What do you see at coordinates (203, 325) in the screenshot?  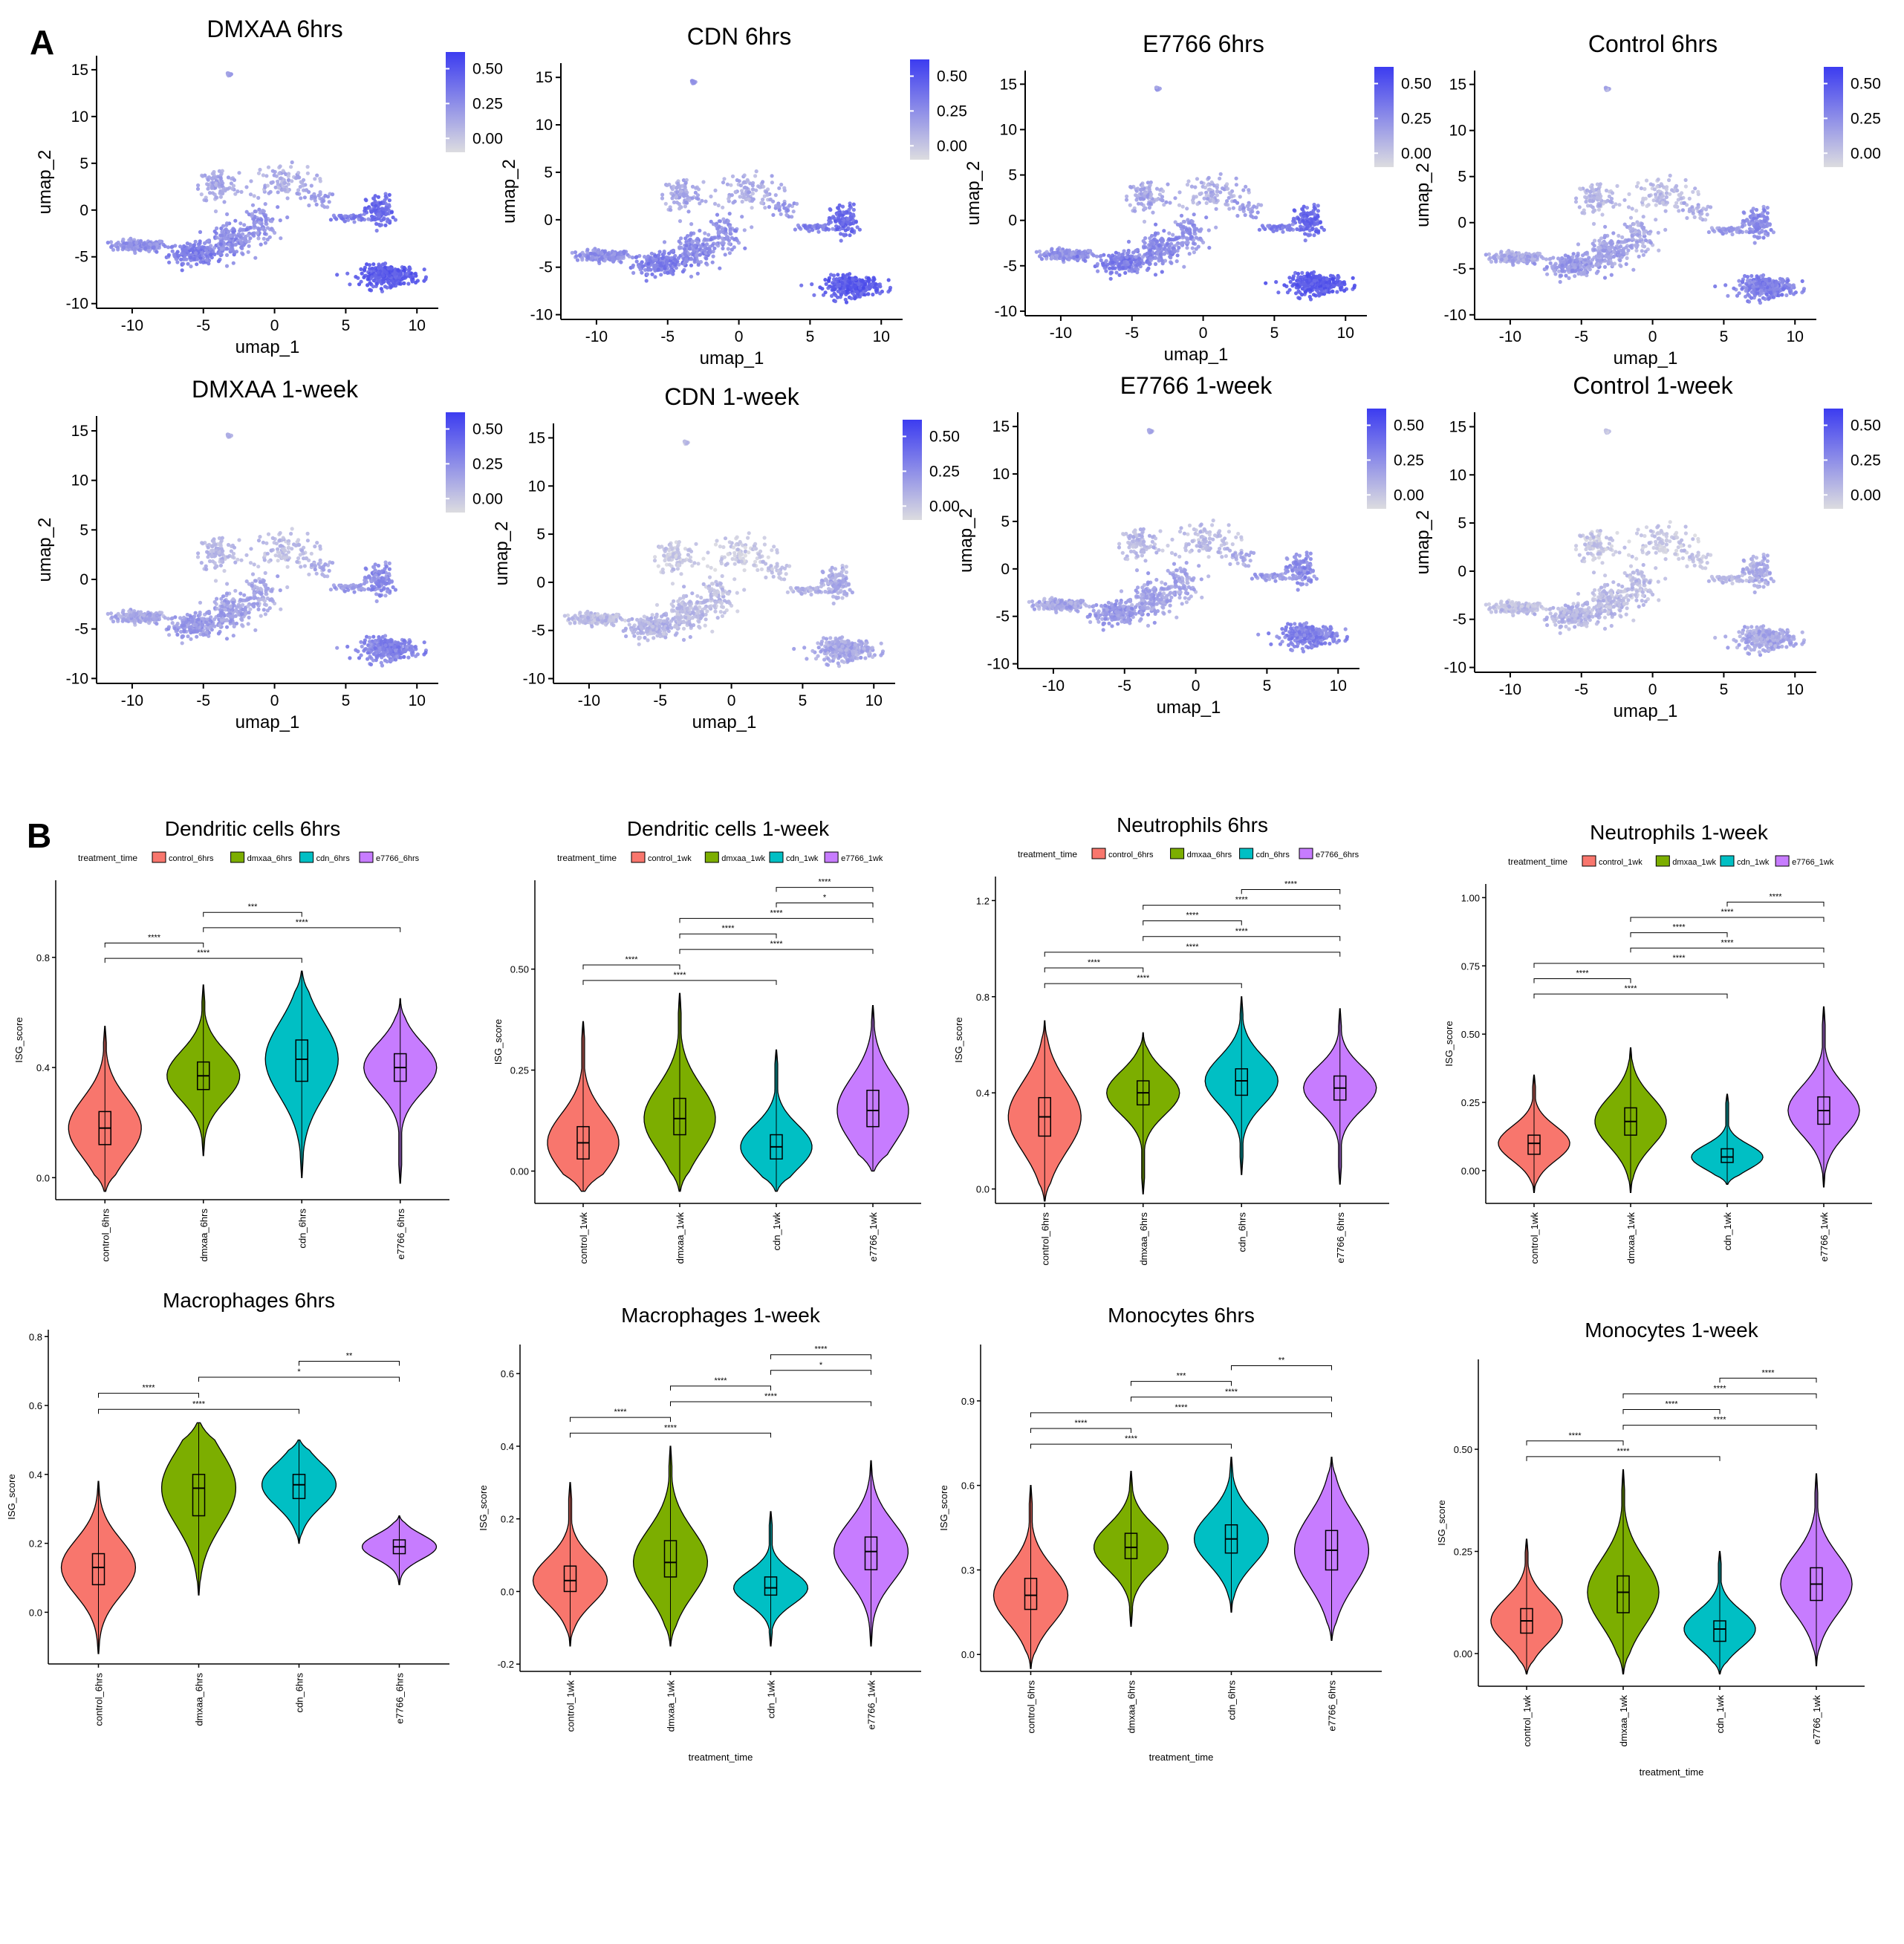 I see `x-tick-label: -5` at bounding box center [203, 325].